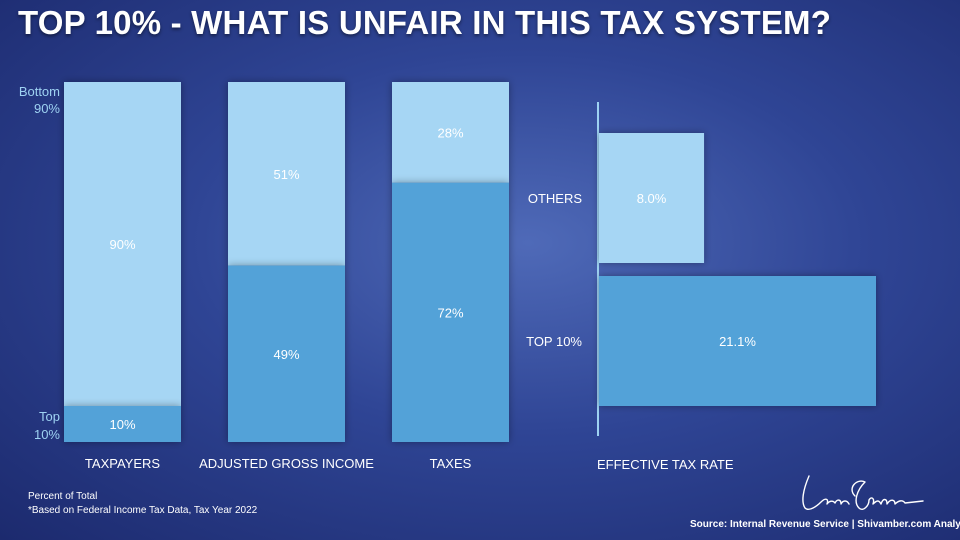 Image resolution: width=960 pixels, height=540 pixels. I want to click on hbar-value-0: 8.0%, so click(652, 198).